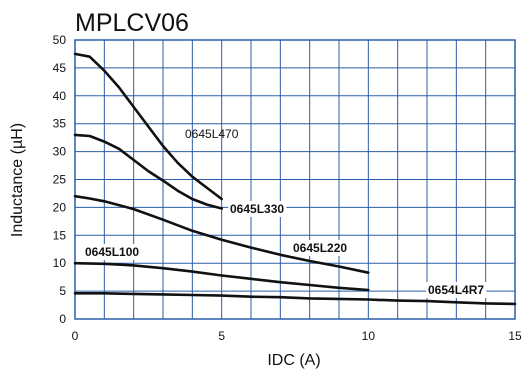 The image size is (523, 373). What do you see at coordinates (60, 263) in the screenshot?
I see `y-tick-label: 10` at bounding box center [60, 263].